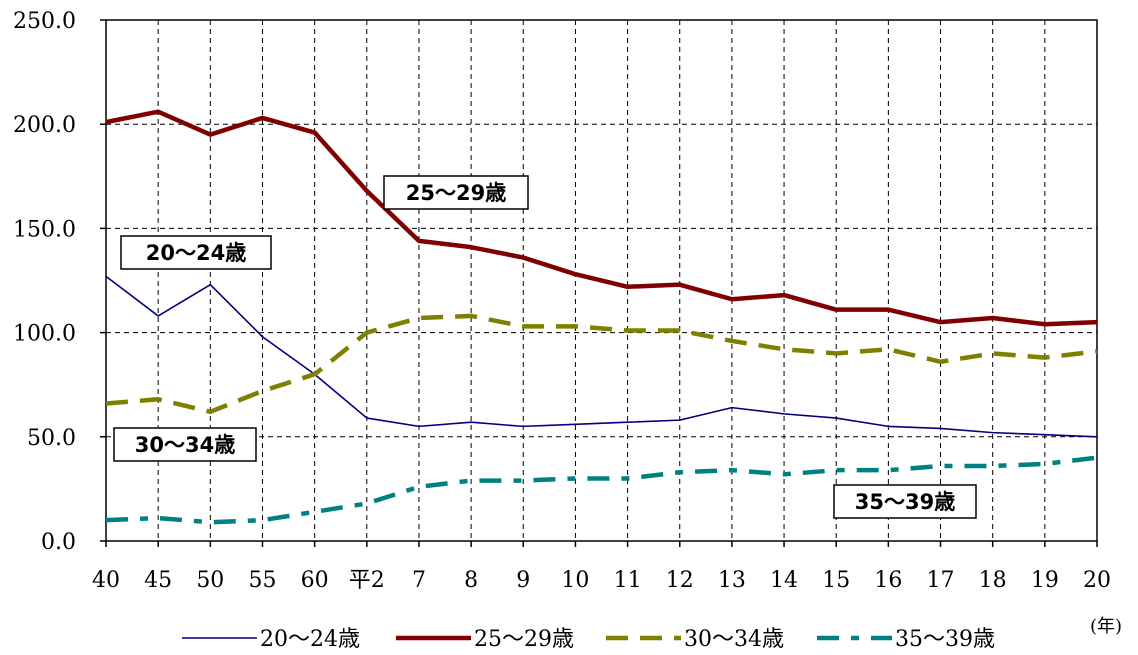 This screenshot has width=1138, height=655. What do you see at coordinates (575, 580) in the screenshot?
I see `x-tick-label: 10` at bounding box center [575, 580].